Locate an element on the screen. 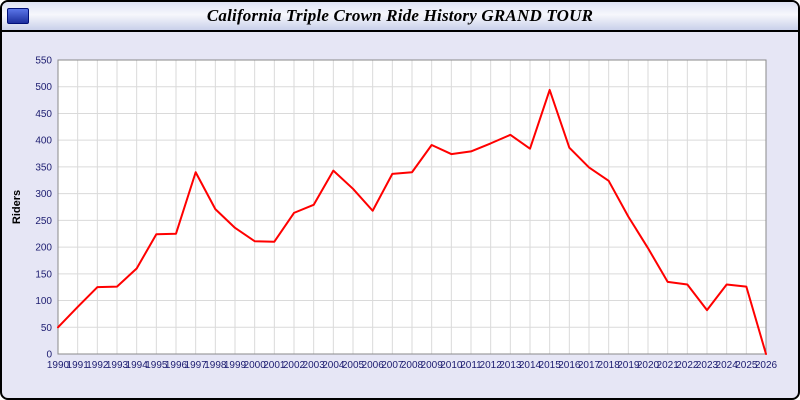  svg-text: 450 is located at coordinates (43, 114).